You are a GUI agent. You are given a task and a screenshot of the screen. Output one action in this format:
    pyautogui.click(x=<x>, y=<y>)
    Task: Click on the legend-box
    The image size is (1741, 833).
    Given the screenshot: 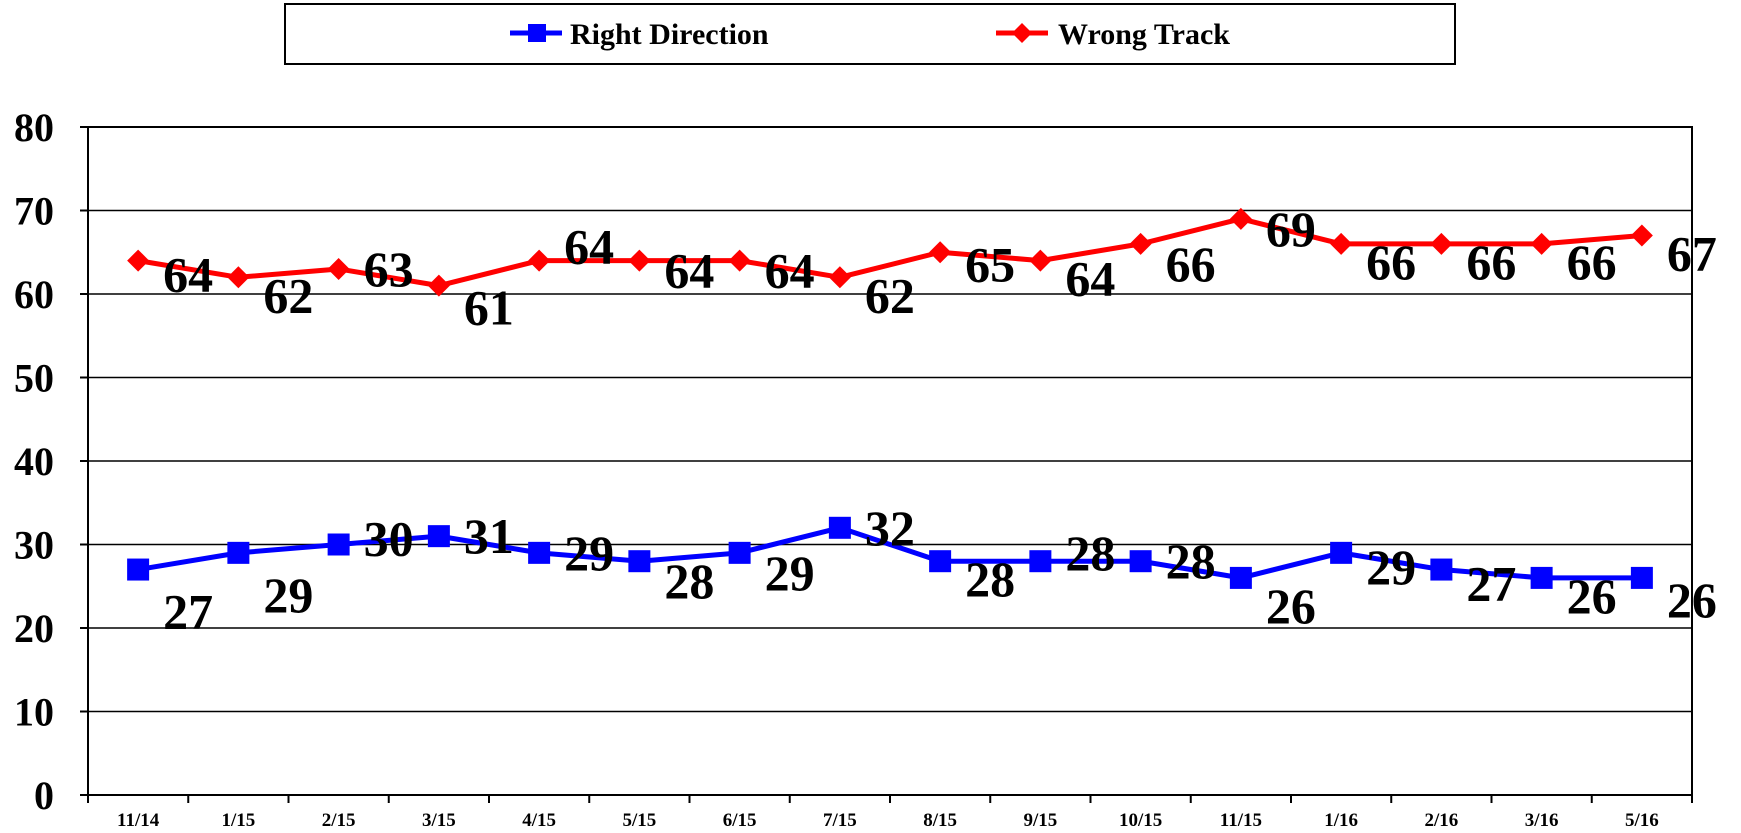 What is the action you would take?
    pyautogui.click(x=870, y=34)
    